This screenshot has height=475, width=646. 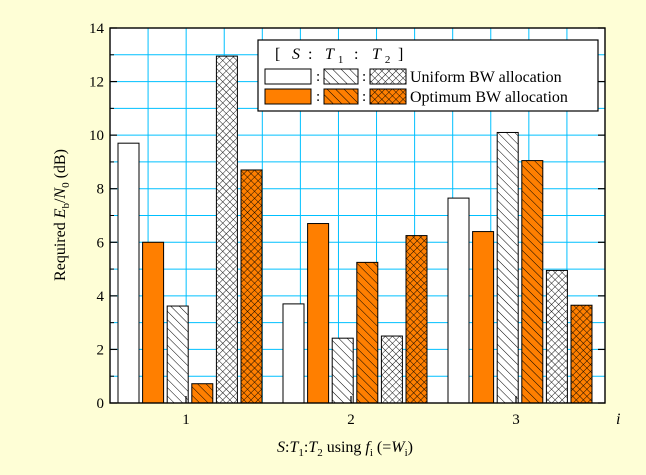 I want to click on legend-swatch-uniform-t1, so click(x=341, y=76).